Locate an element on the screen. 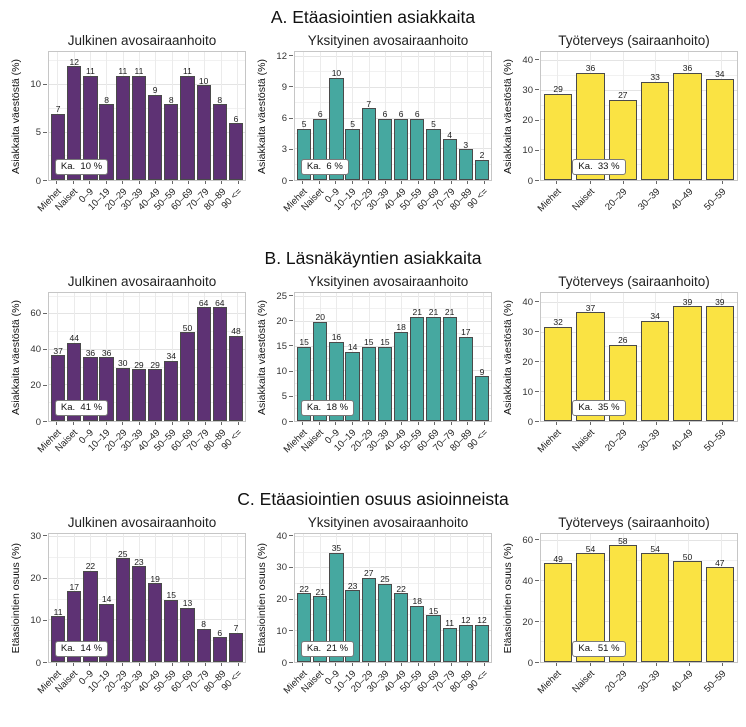  bar: 9 is located at coordinates (155, 133).